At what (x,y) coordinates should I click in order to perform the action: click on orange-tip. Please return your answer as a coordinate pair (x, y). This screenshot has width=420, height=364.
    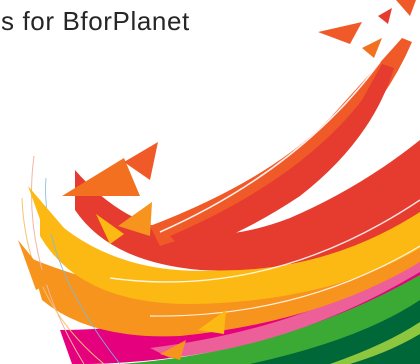
    Looking at the image, I should click on (35, 265).